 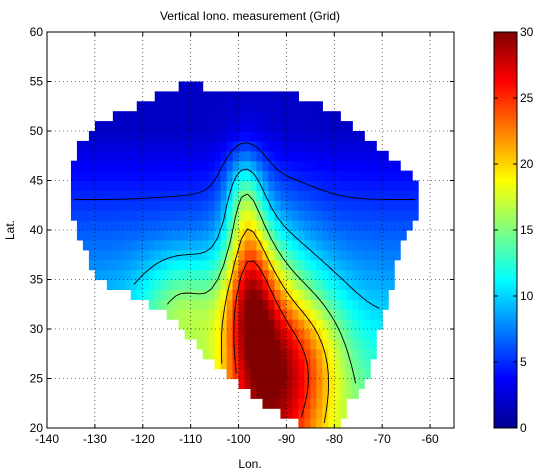 What do you see at coordinates (37, 428) in the screenshot?
I see `y-tick-label: 20` at bounding box center [37, 428].